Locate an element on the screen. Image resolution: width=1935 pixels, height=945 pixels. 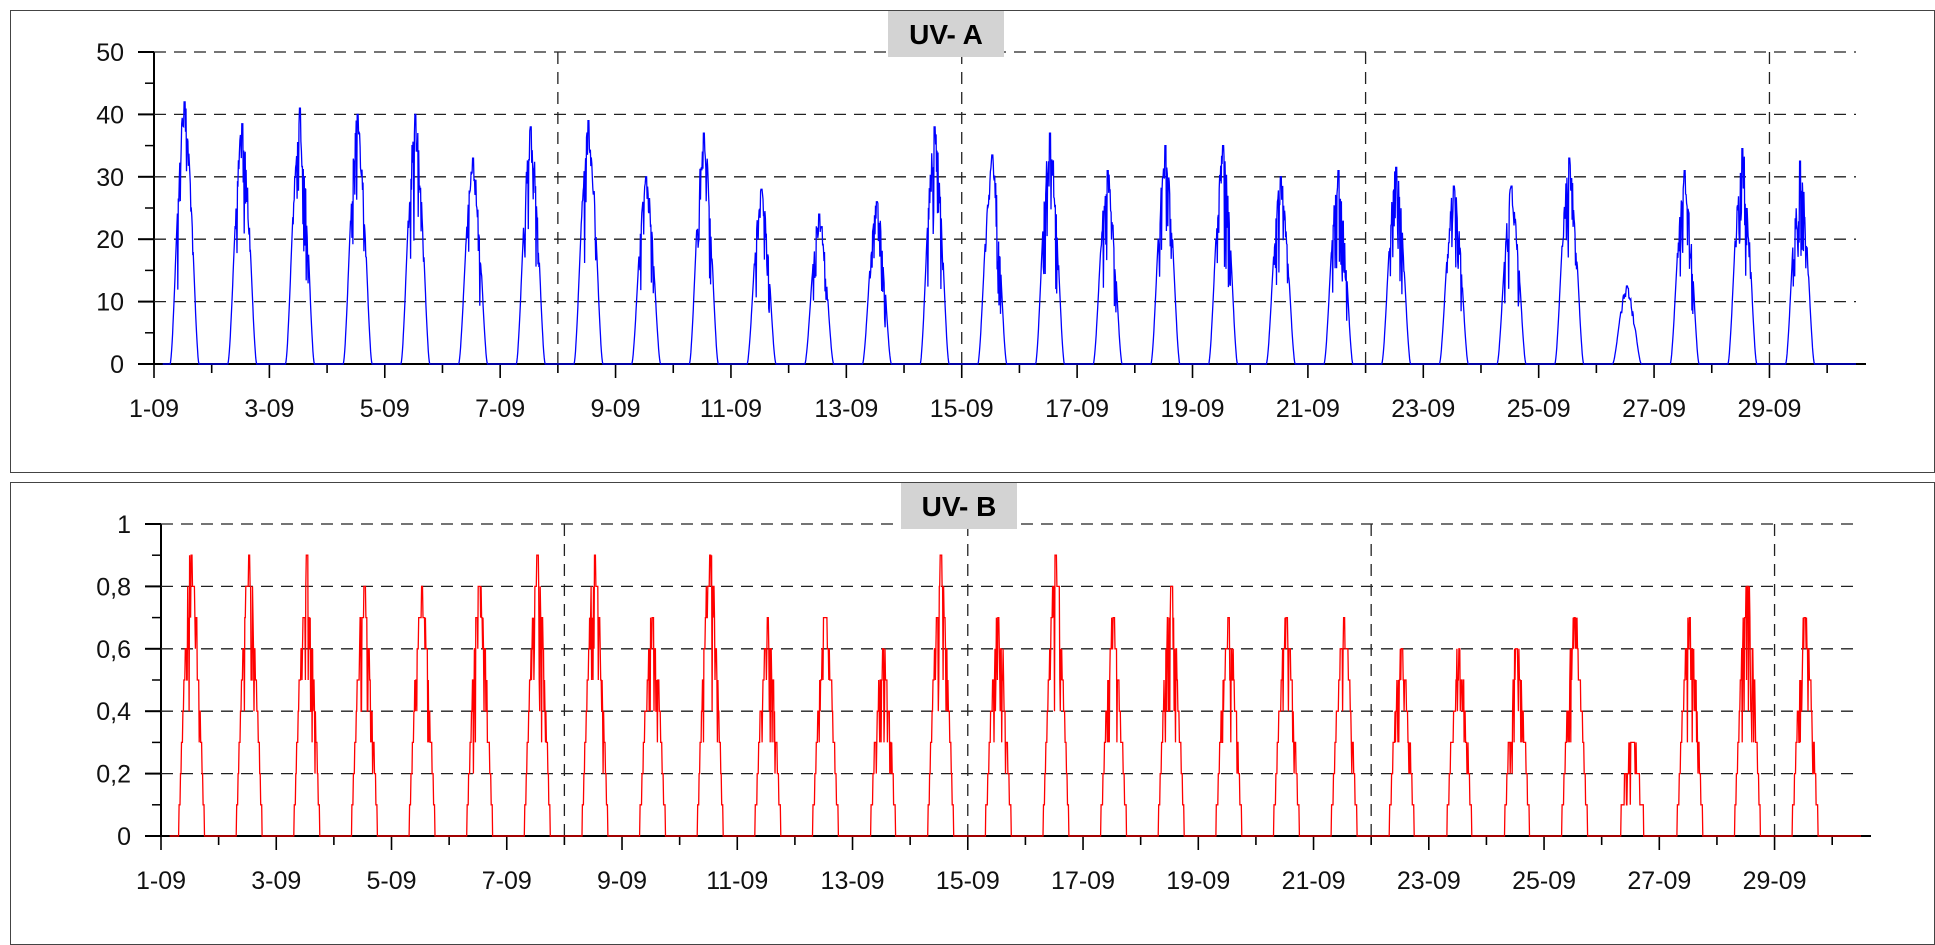
y-tick-label: 0,6 is located at coordinates (113, 650).